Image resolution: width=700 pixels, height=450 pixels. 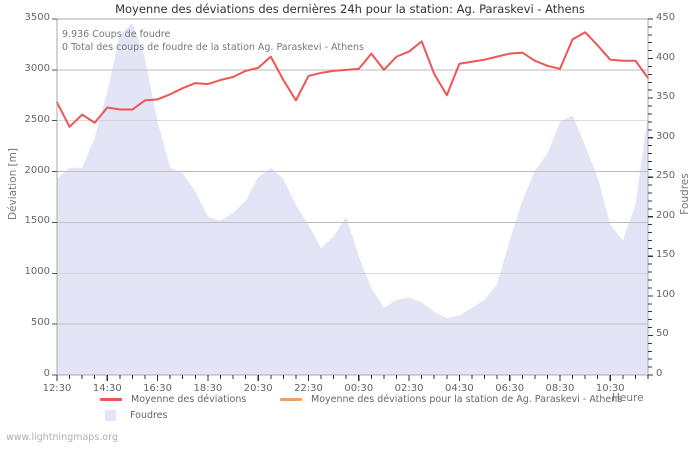 I want to click on x-axis-label: Heure, so click(x=628, y=398).